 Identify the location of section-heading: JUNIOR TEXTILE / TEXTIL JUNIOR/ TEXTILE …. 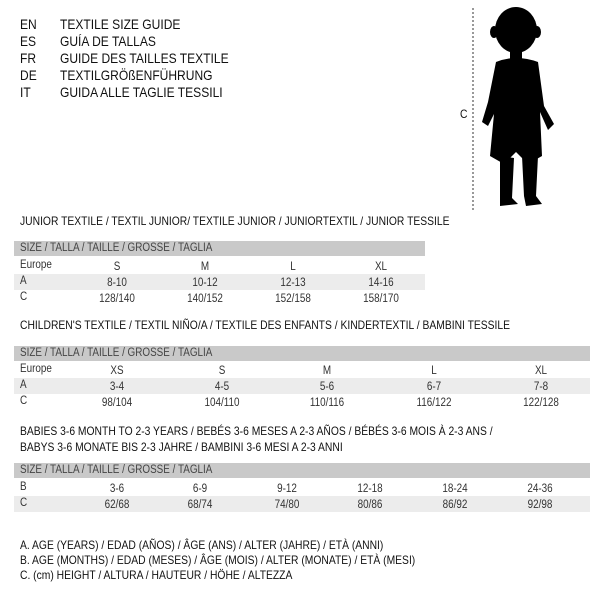
(235, 221).